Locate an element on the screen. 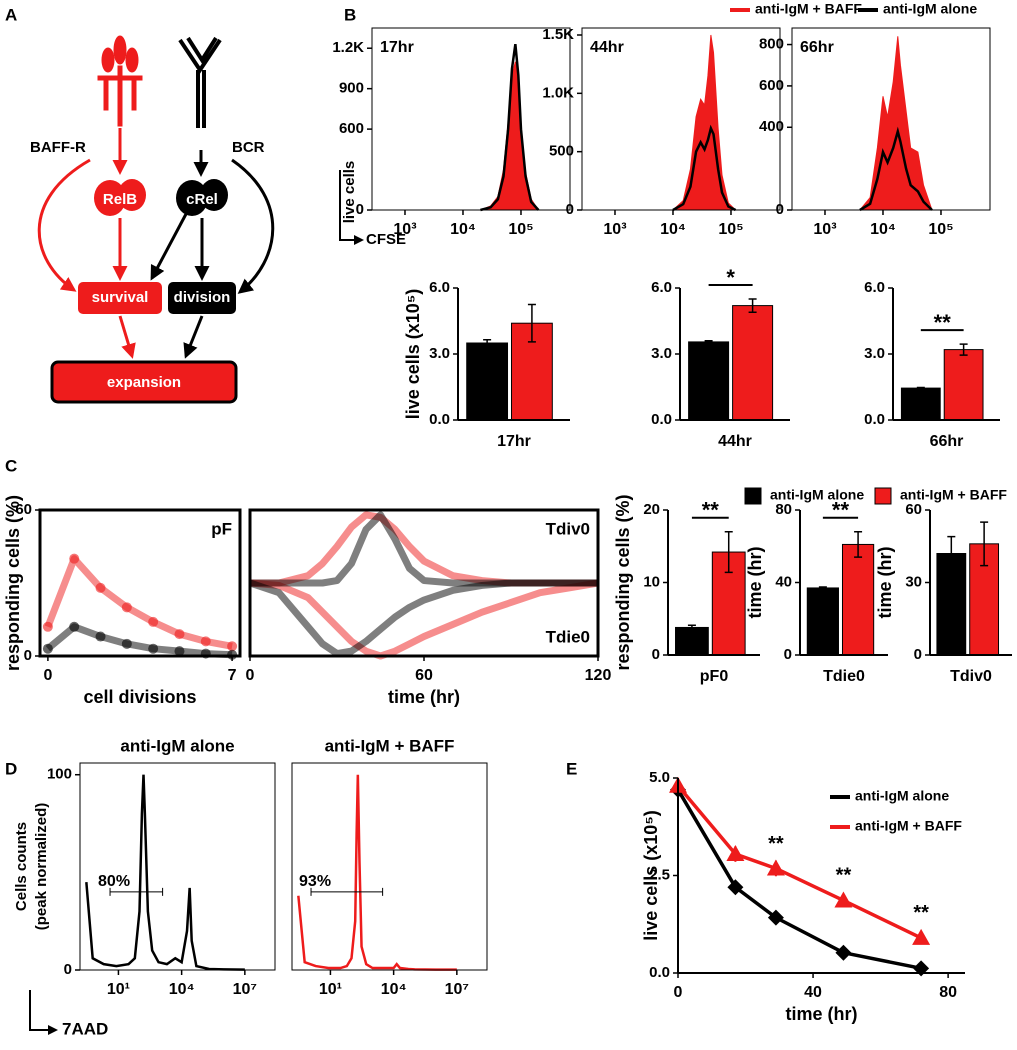 The width and height of the screenshot is (1017, 1050). chart-title: 17hr is located at coordinates (397, 47).